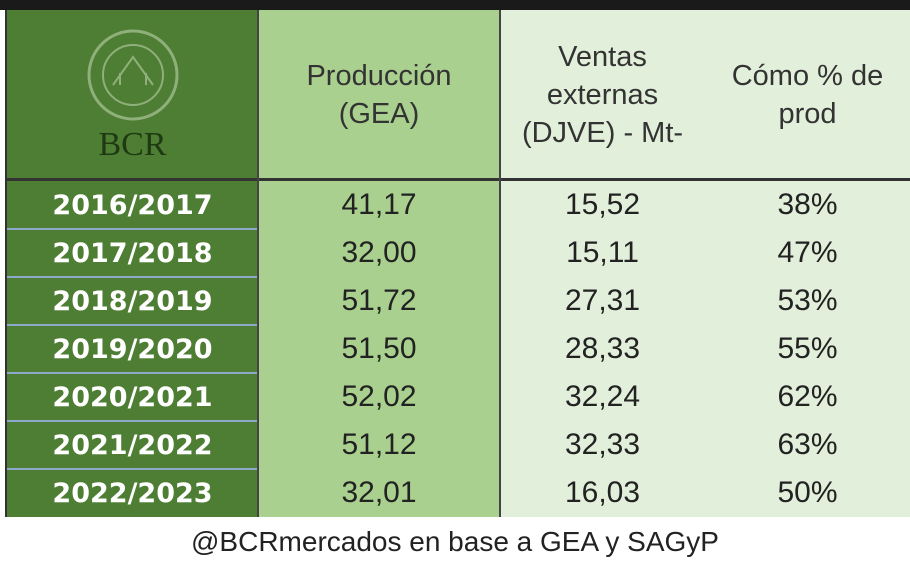  Describe the element at coordinates (379, 301) in the screenshot. I see `value-cell: 51,72` at that location.